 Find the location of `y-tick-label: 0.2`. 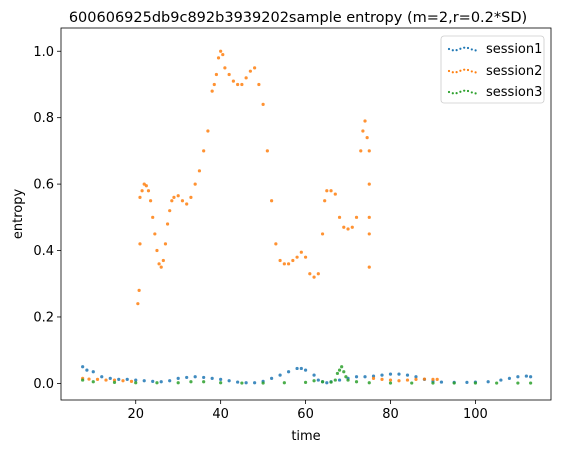

y-tick-label: 0.2 is located at coordinates (43, 317).